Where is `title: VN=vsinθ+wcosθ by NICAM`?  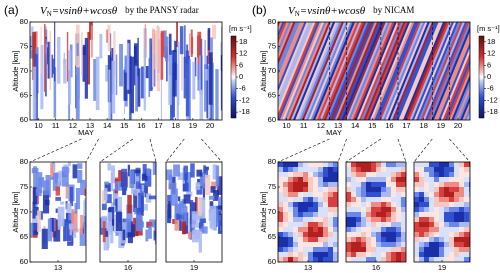
title: VN=vsinθ+wcosθ by NICAM is located at coordinates (351, 11).